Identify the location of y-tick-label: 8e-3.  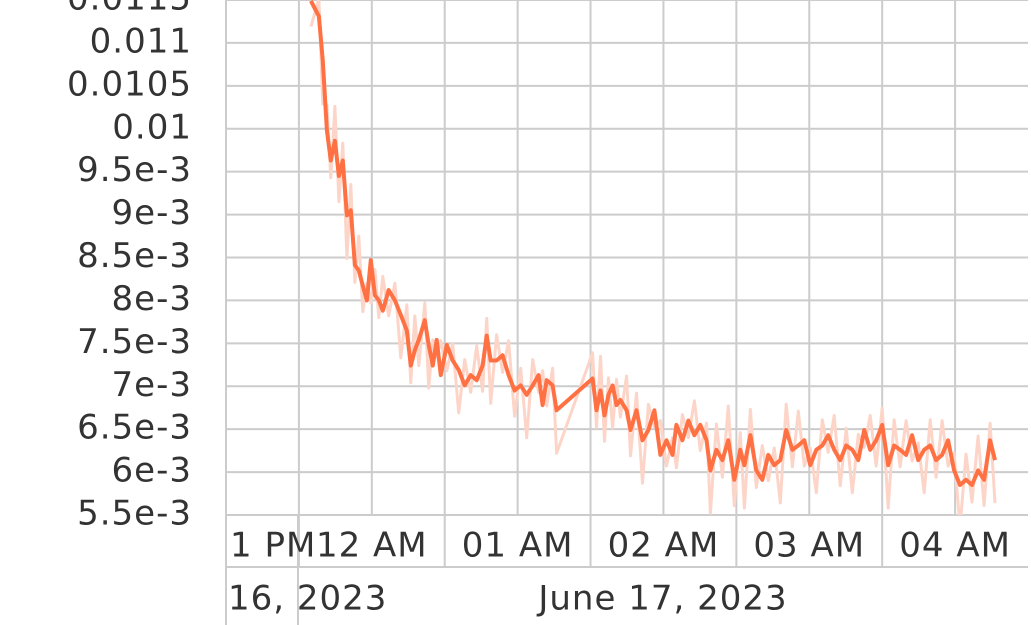
(152, 299).